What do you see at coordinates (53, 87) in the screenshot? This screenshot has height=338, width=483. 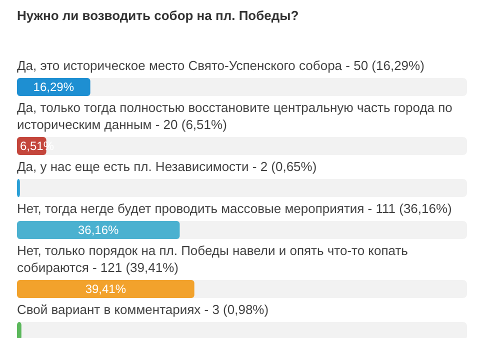 I see `data-label: 16,29%` at bounding box center [53, 87].